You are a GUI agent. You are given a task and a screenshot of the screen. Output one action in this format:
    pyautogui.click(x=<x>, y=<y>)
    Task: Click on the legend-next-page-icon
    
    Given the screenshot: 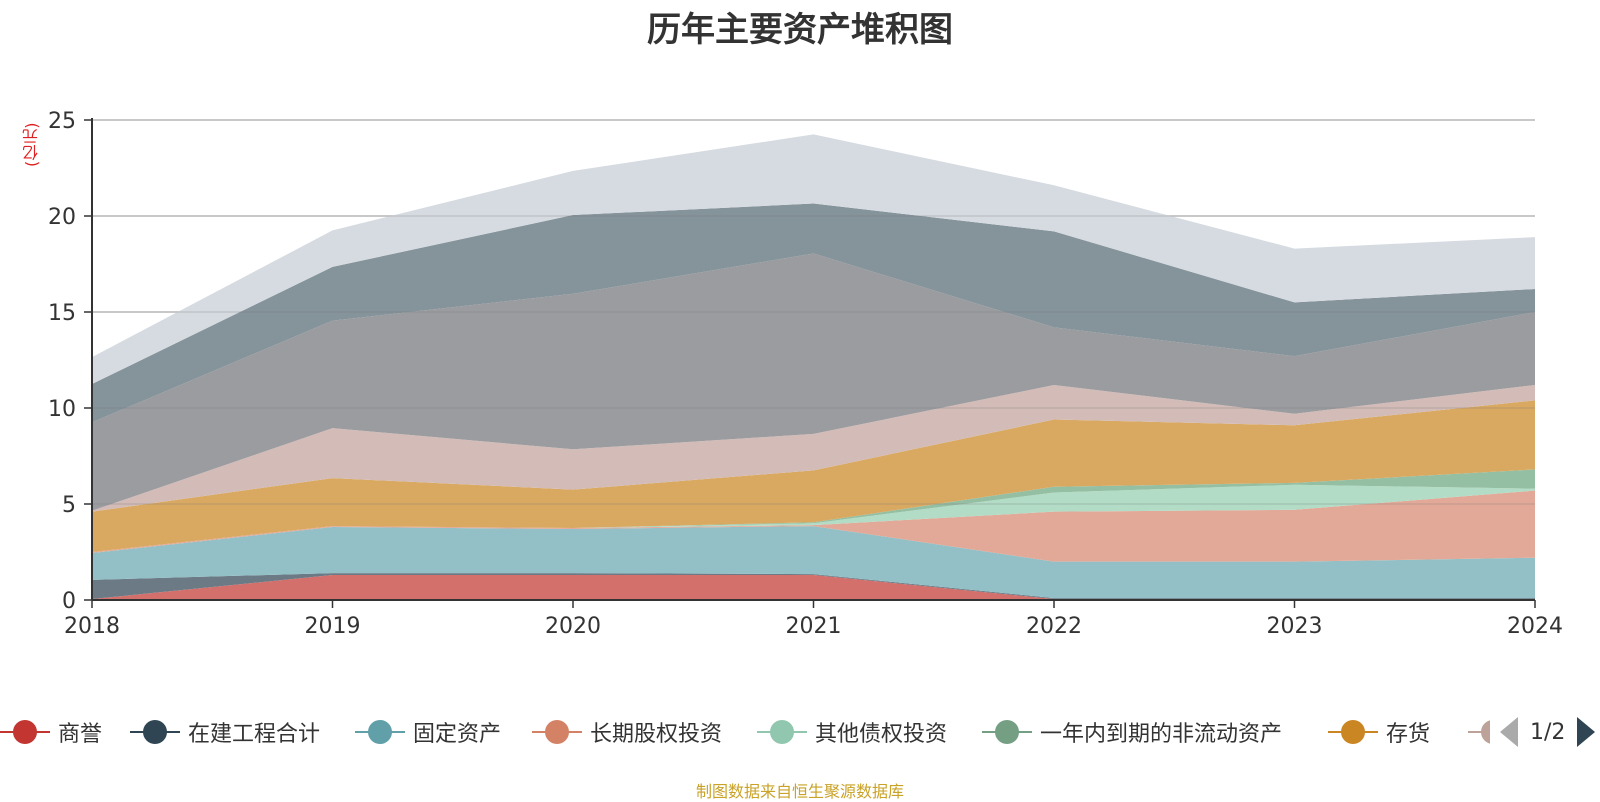 What is the action you would take?
    pyautogui.click(x=1586, y=732)
    